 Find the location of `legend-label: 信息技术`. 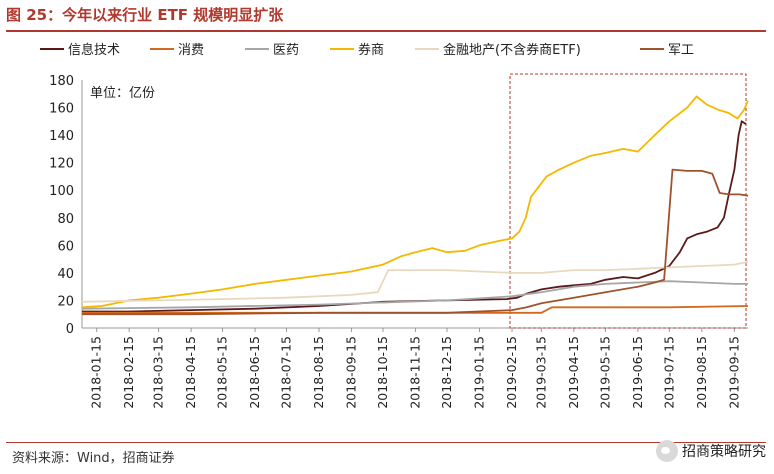

legend-label: 信息技术 is located at coordinates (94, 50).